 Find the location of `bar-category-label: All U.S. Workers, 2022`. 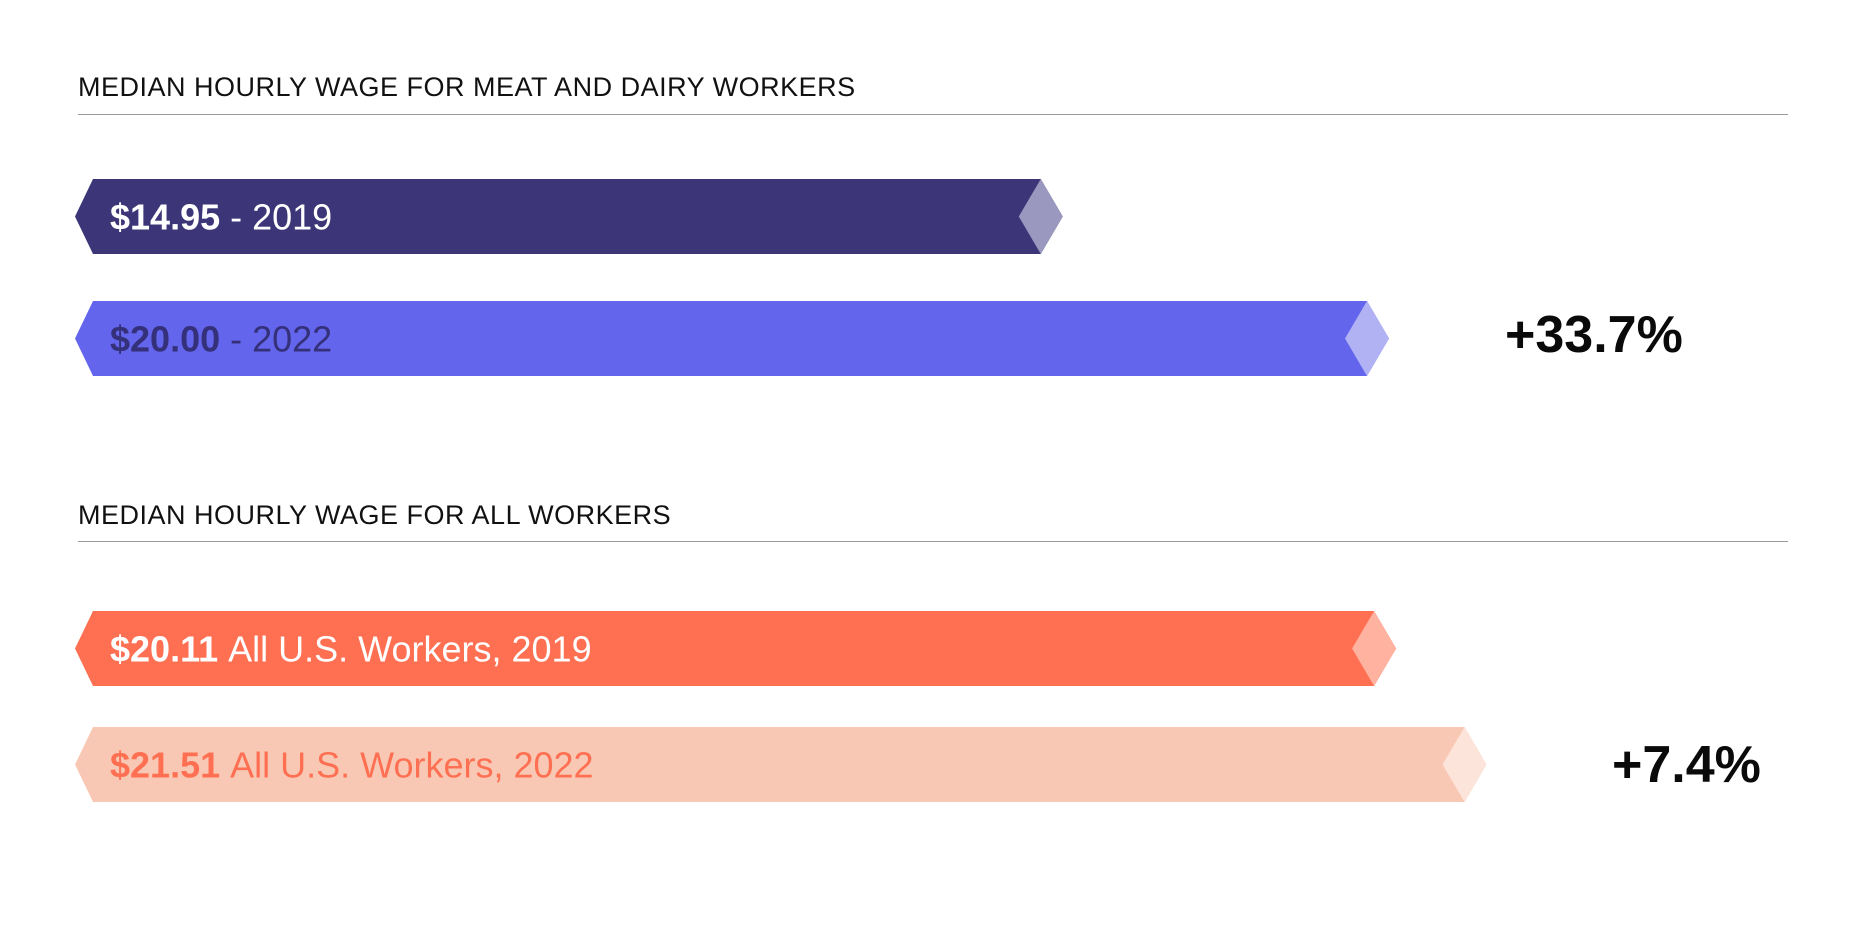

bar-category-label: All U.S. Workers, 2022 is located at coordinates (411, 765).